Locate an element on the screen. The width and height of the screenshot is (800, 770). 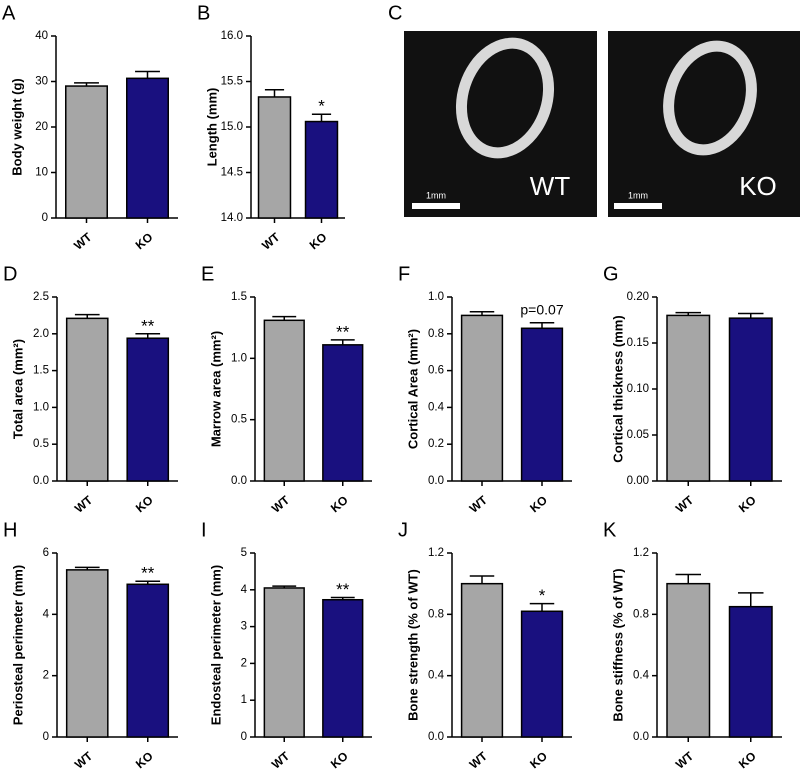
image-background is located at coordinates (704, 124).